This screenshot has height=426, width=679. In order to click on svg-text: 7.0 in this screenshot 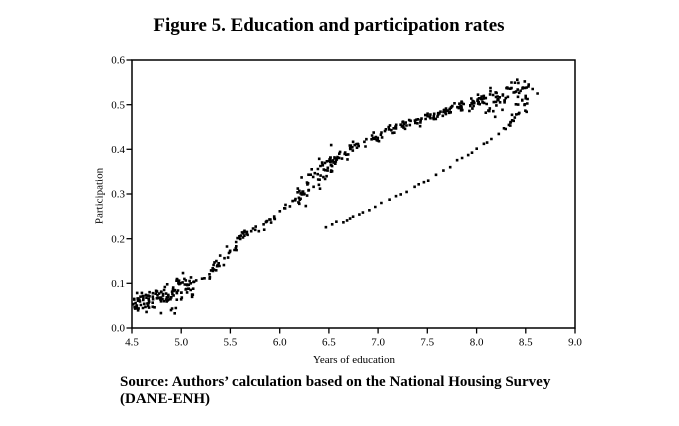, I will do `click(378, 343)`.